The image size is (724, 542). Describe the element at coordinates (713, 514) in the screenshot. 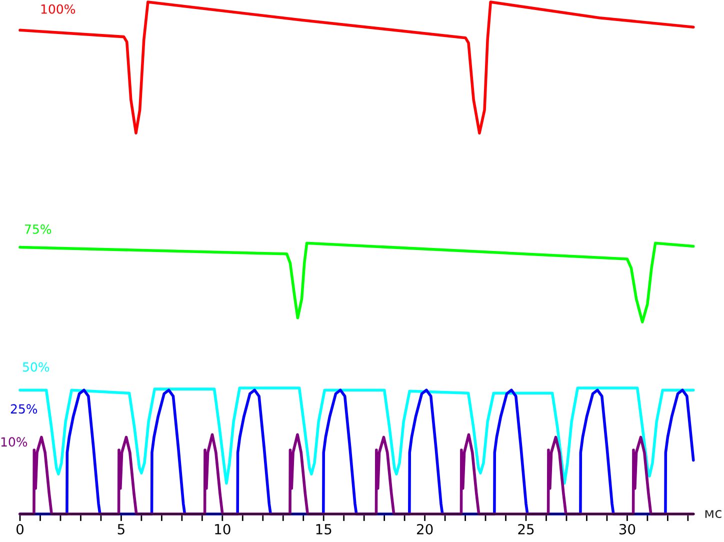

I see `x-axis-title: мс` at that location.